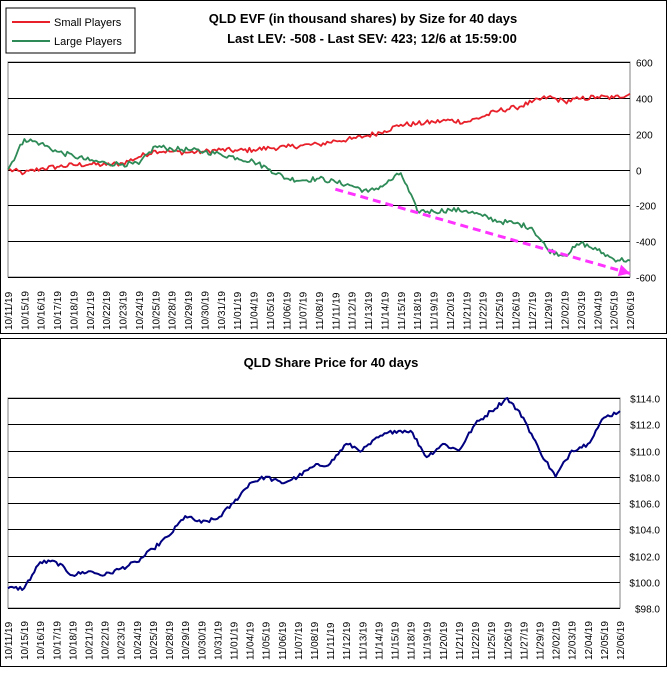 Image resolution: width=668 pixels, height=673 pixels. What do you see at coordinates (631, 310) in the screenshot?
I see `evf-x-tick-label: 12/06/19` at bounding box center [631, 310].